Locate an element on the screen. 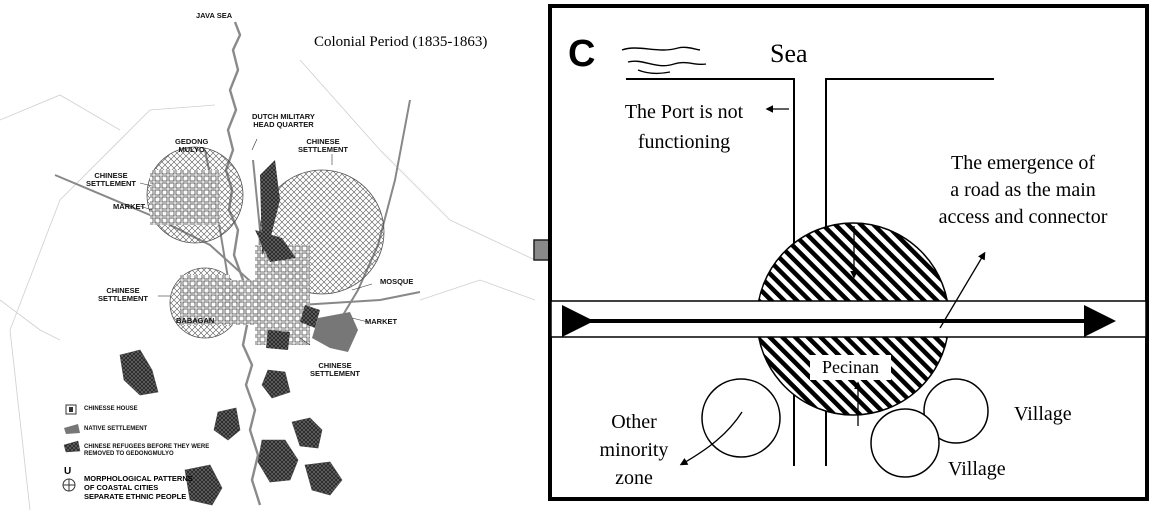 The height and width of the screenshot is (512, 1153). java-sea-label: JAVA SEA is located at coordinates (214, 15).